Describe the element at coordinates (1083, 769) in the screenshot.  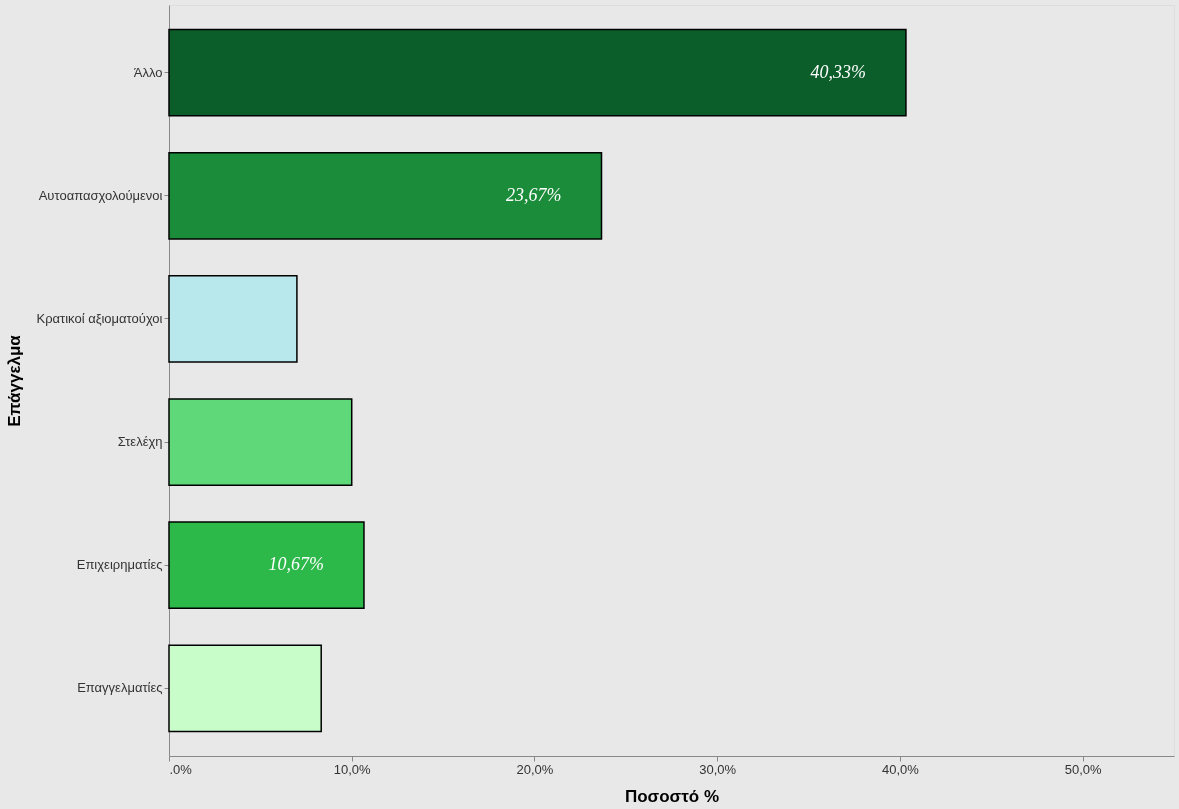
I see `x-tick-label: 50,0%` at that location.